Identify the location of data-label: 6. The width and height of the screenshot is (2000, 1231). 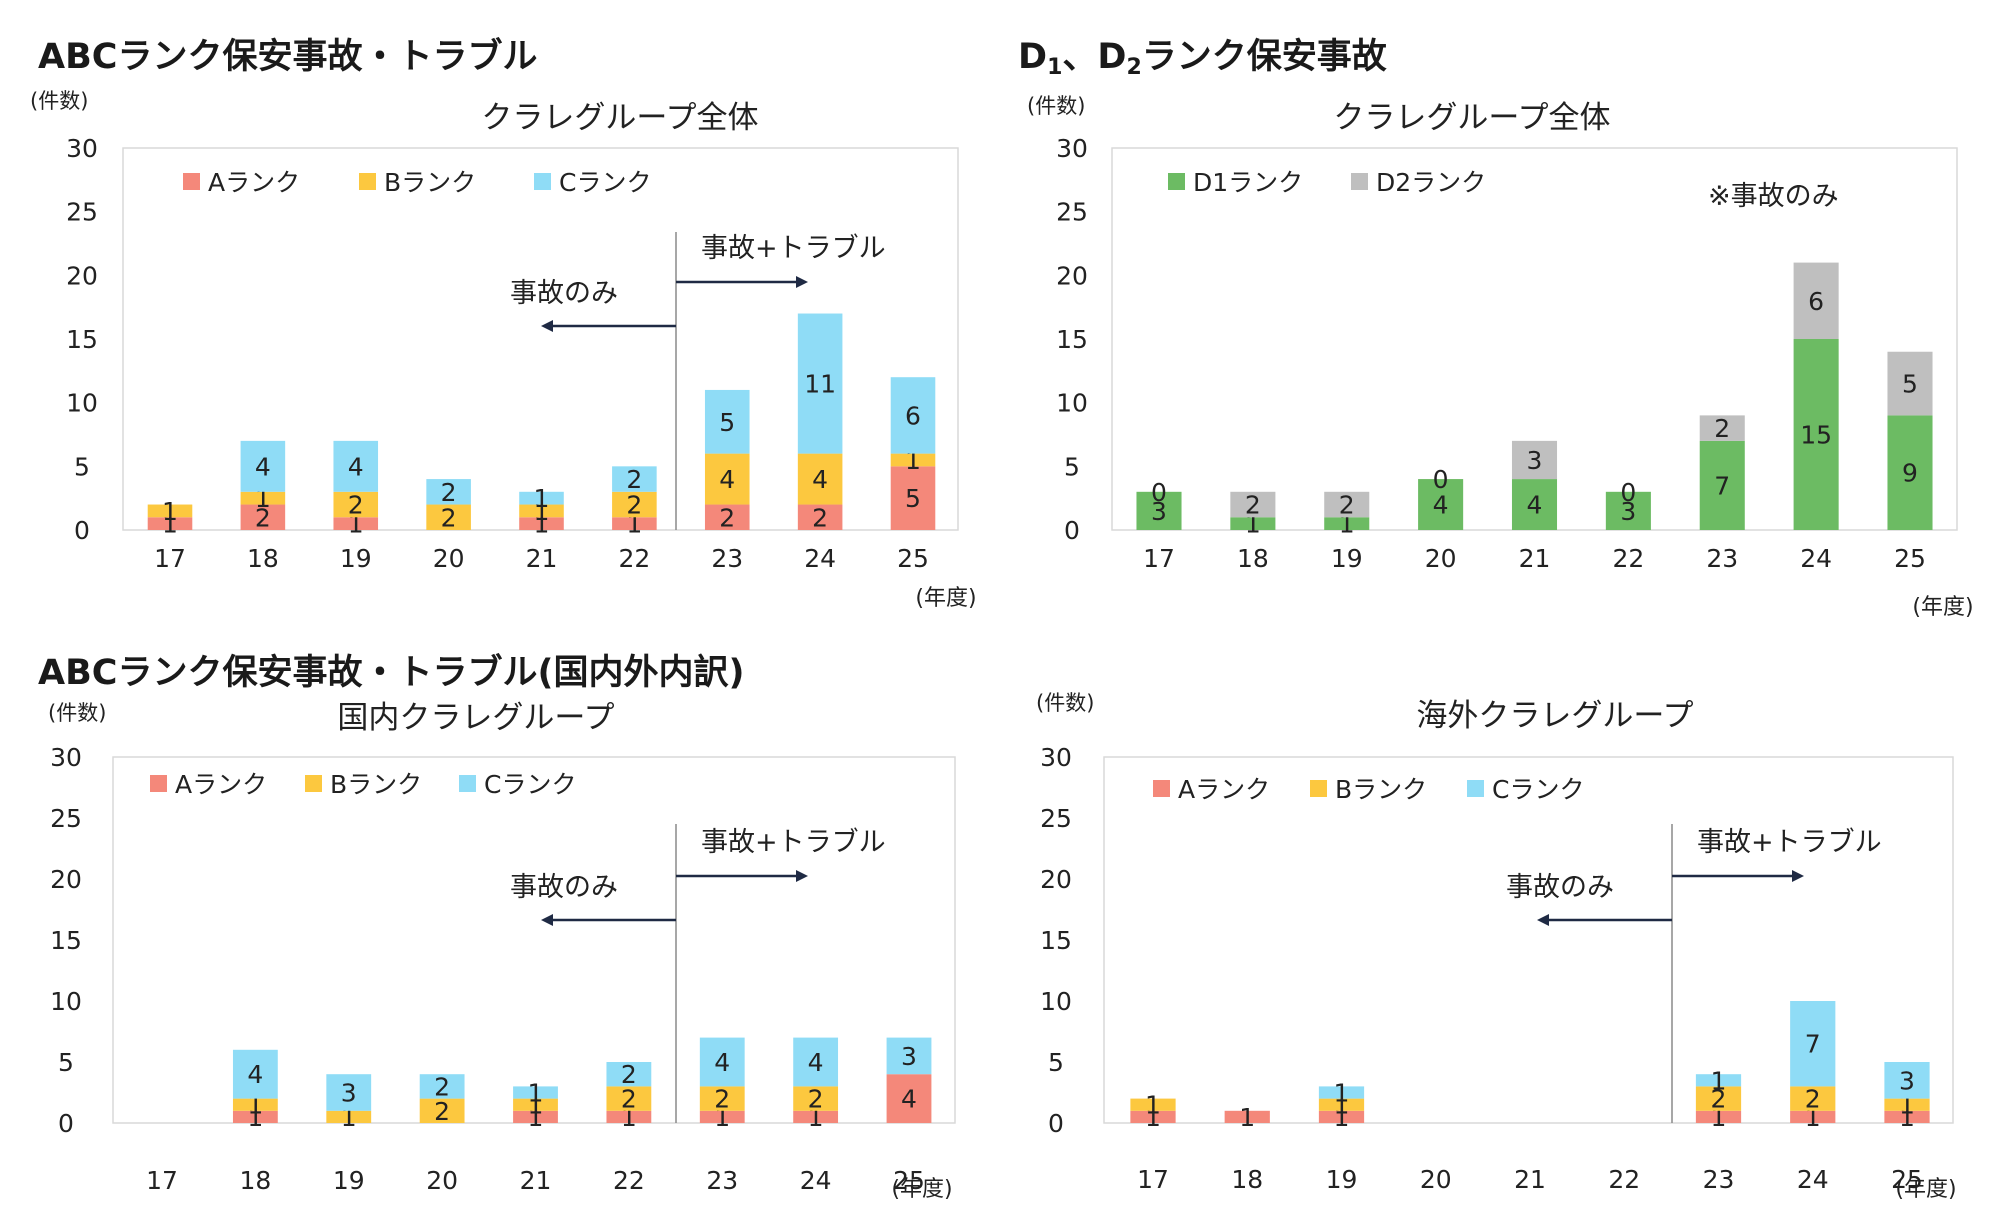
(1816, 301).